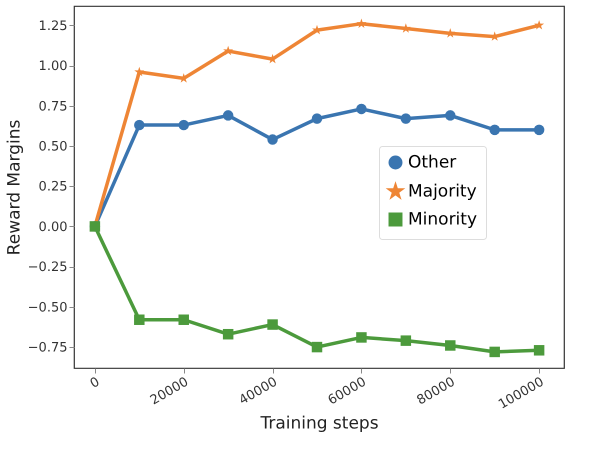  Describe the element at coordinates (95, 383) in the screenshot. I see `x-tick-label: 0` at that location.